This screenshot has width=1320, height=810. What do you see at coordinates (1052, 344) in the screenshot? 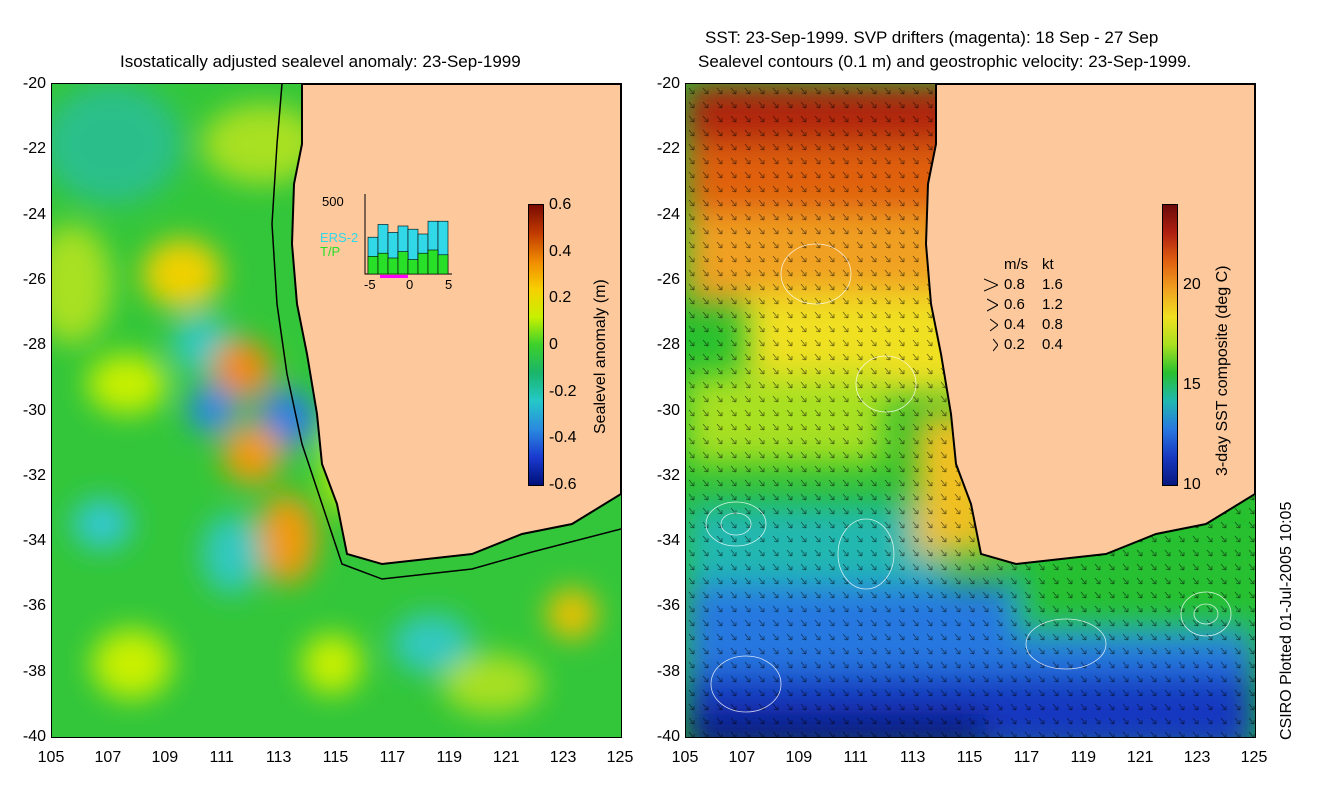
I see `velocity-legend-kt: 0.4` at bounding box center [1052, 344].